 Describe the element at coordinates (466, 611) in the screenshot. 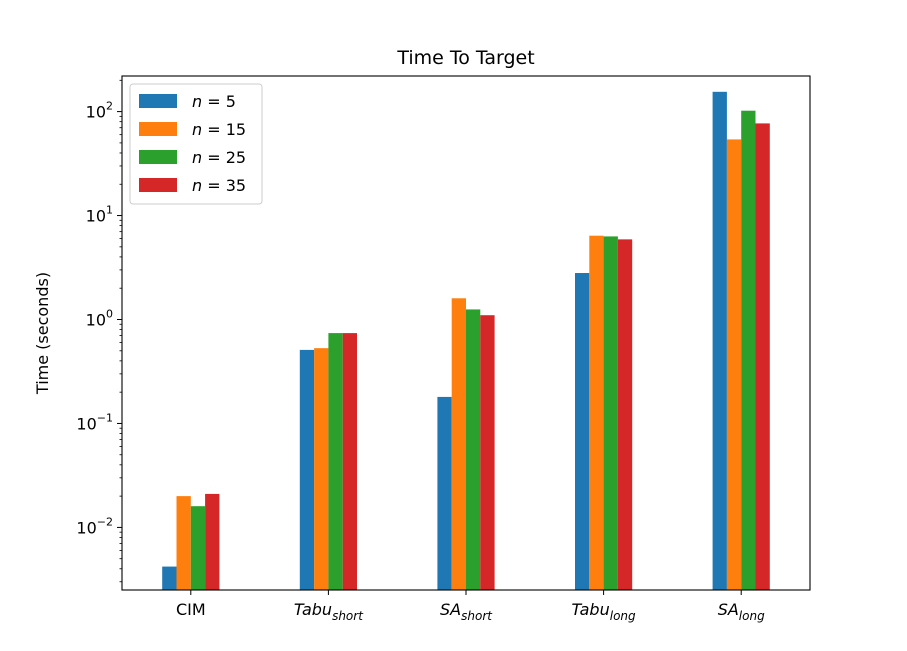

I see `x-tick-label: SAshort` at that location.